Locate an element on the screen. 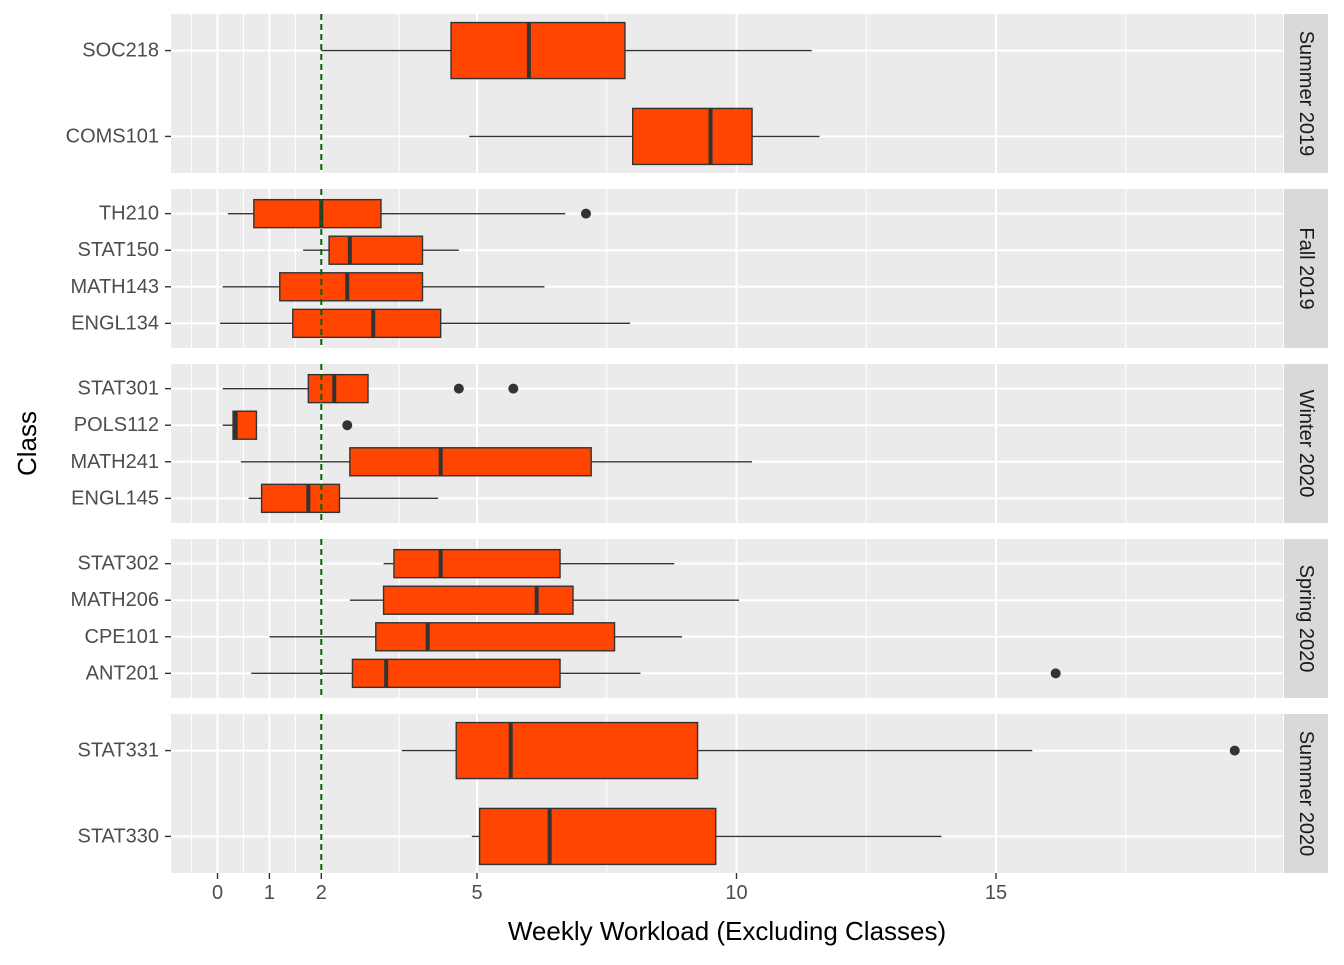 Image resolution: width=1344 pixels, height=965 pixels. y-tick-label: TH210 is located at coordinates (129, 214).